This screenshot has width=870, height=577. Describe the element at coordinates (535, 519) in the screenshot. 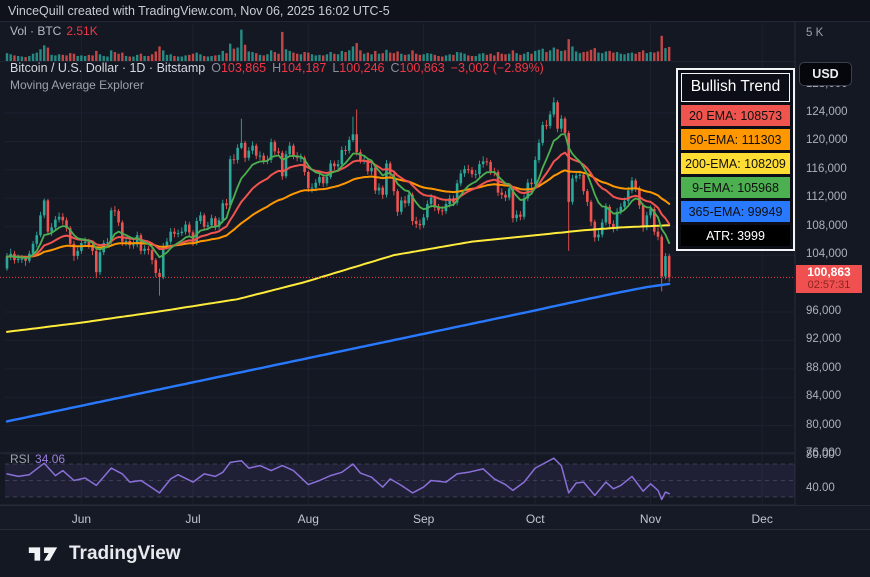

I see `time-axis-month-label: Oct` at that location.